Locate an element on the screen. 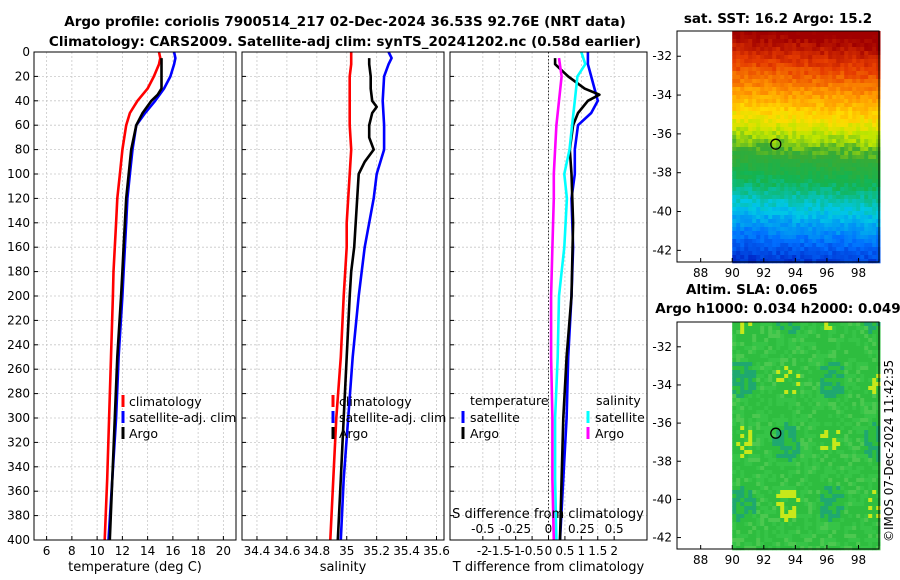  map-frame is located at coordinates (778, 435).